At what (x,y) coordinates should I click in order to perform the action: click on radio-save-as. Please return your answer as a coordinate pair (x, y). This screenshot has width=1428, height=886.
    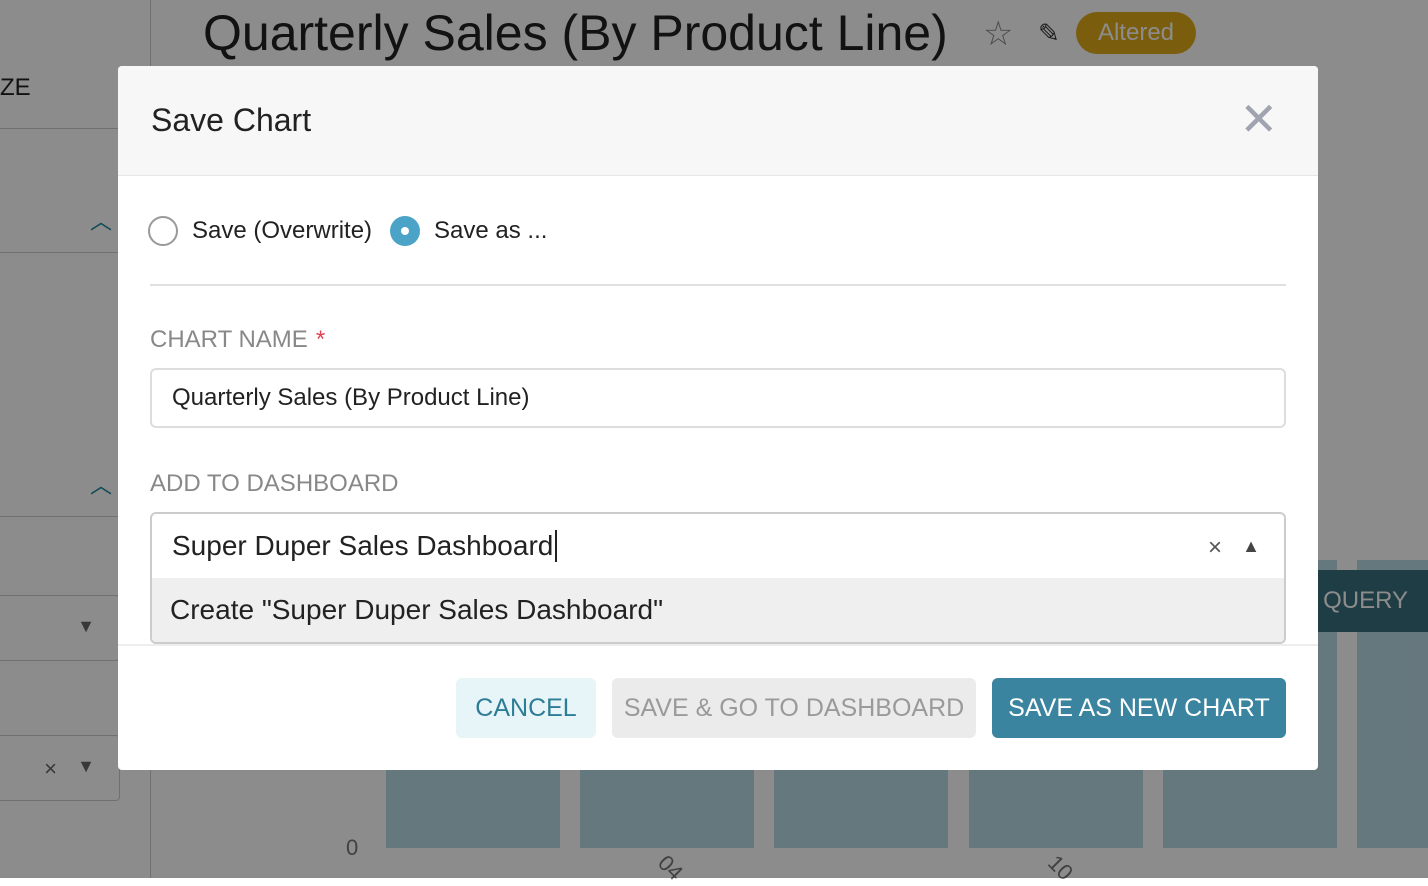
    Looking at the image, I should click on (405, 231).